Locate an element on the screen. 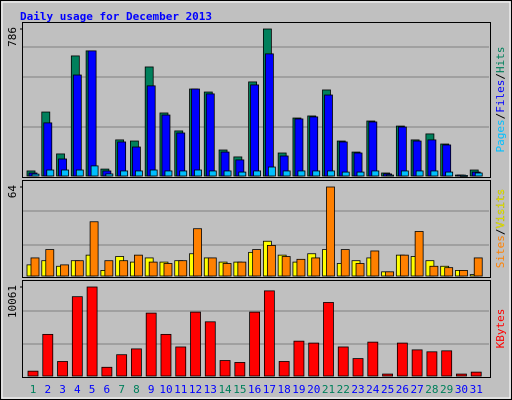  legend-entry: Files is located at coordinates (500, 96).